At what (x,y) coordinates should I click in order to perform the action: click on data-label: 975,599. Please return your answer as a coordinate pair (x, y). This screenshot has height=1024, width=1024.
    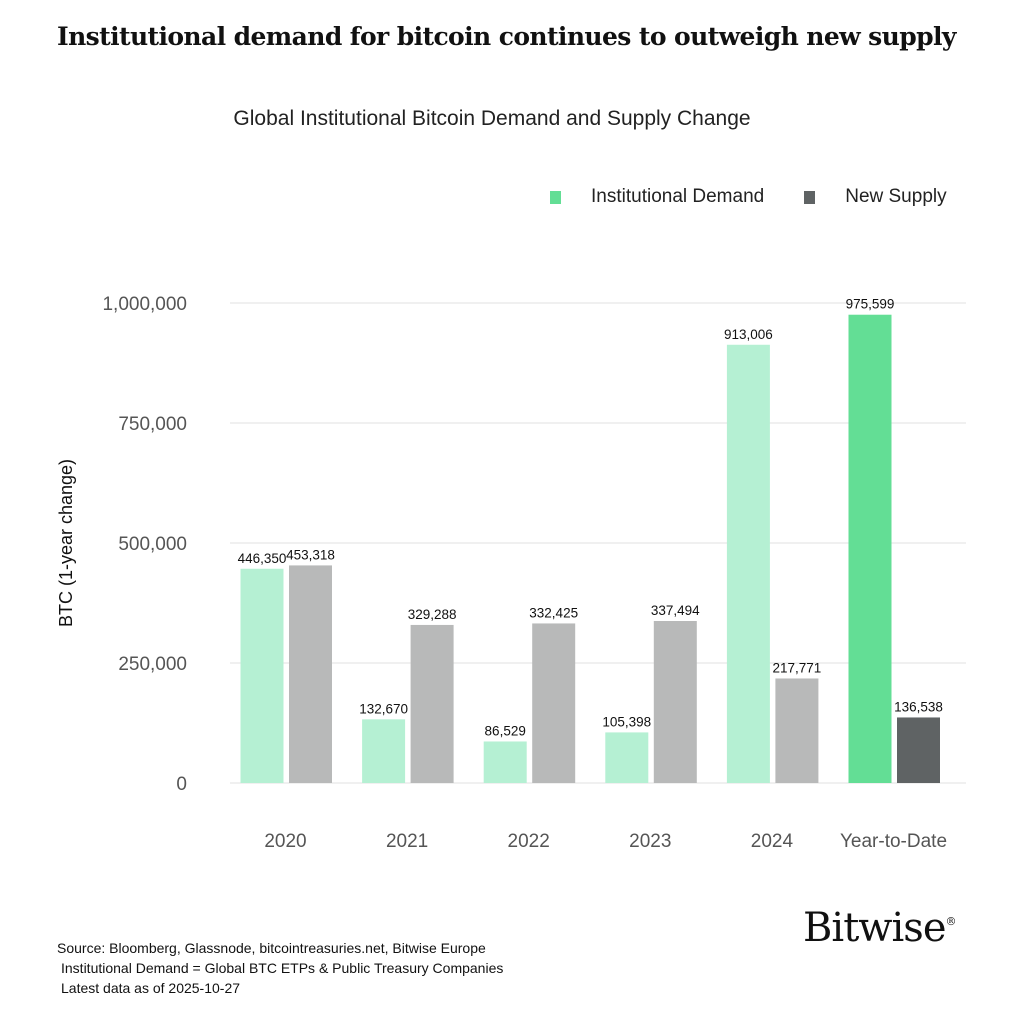
    Looking at the image, I should click on (870, 304).